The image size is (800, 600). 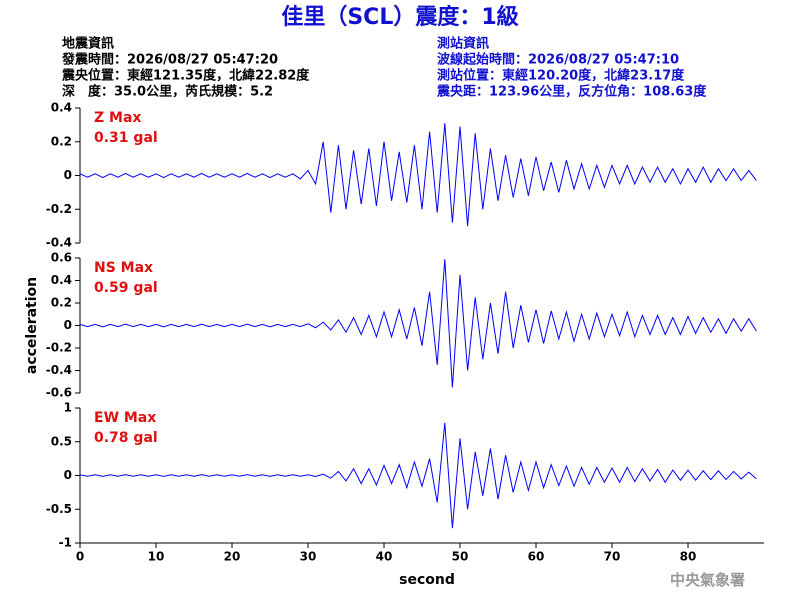 I want to click on annotation: Z Max, so click(x=117, y=118).